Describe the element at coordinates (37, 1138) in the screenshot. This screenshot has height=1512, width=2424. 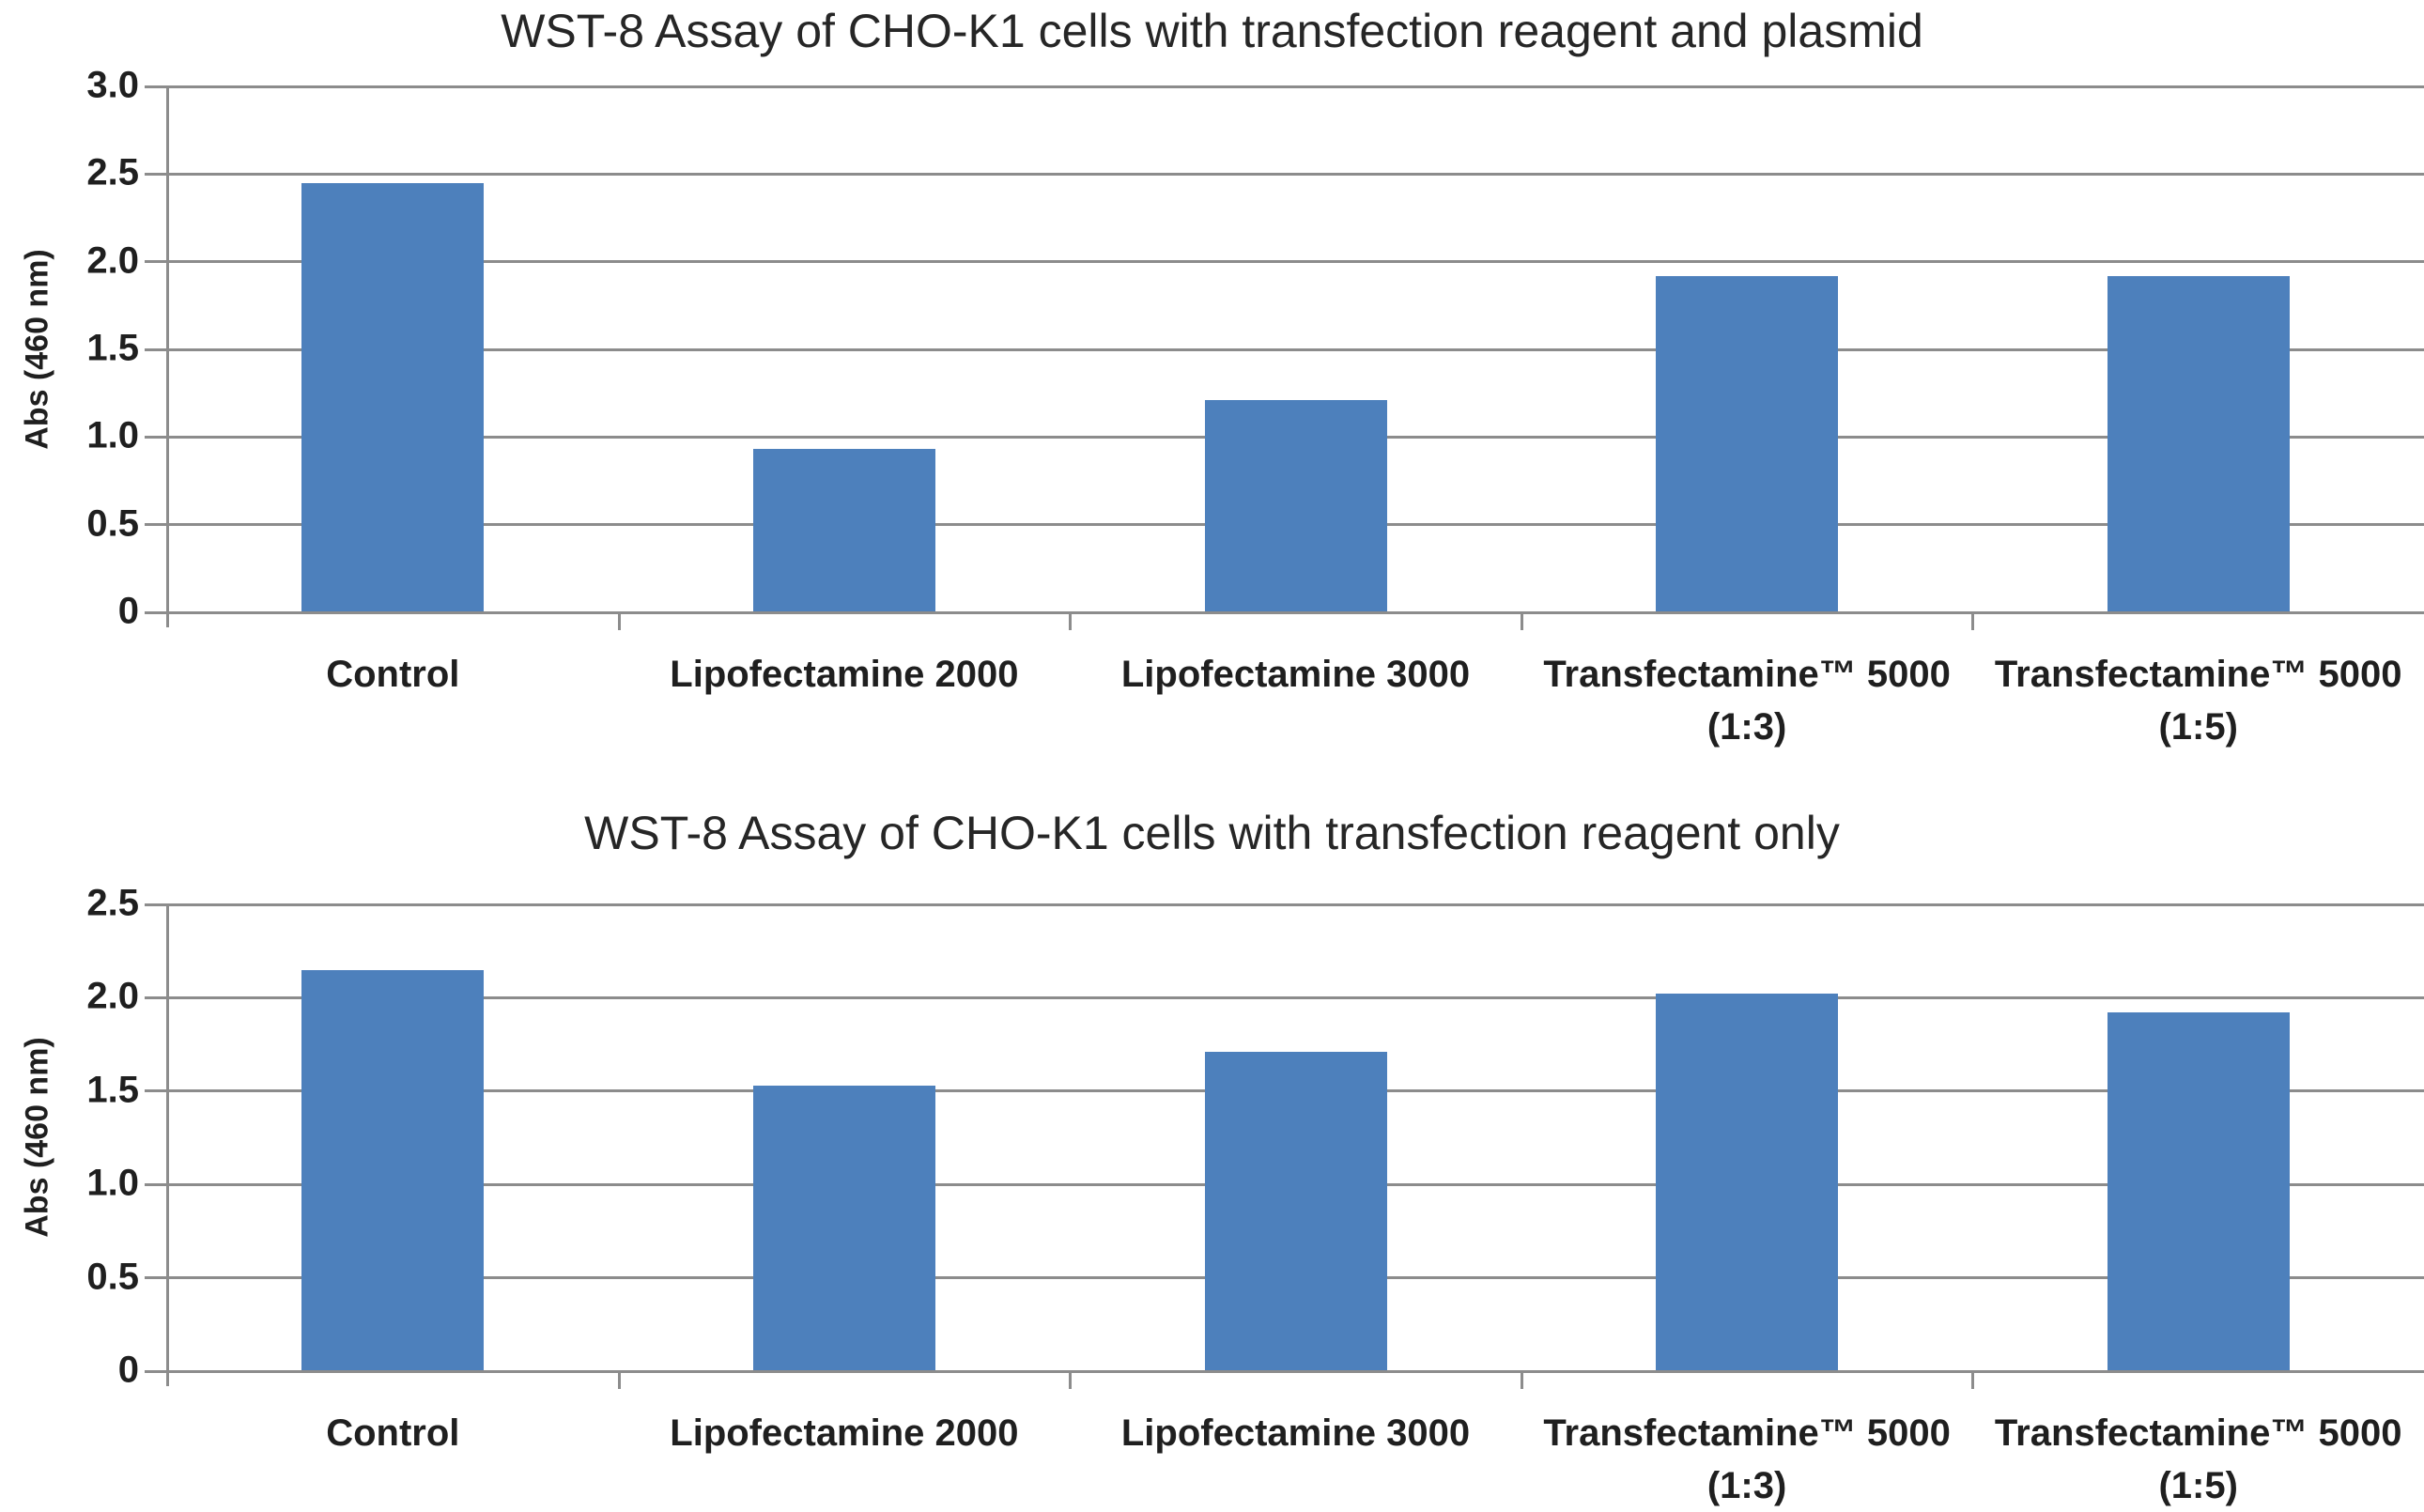
I see `chart2-y-axis-label: Abs (460 nm)` at that location.